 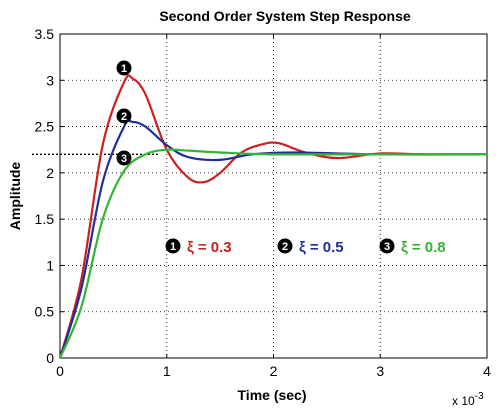 What do you see at coordinates (45, 127) in the screenshot?
I see `y-tick-label: 2.5` at bounding box center [45, 127].